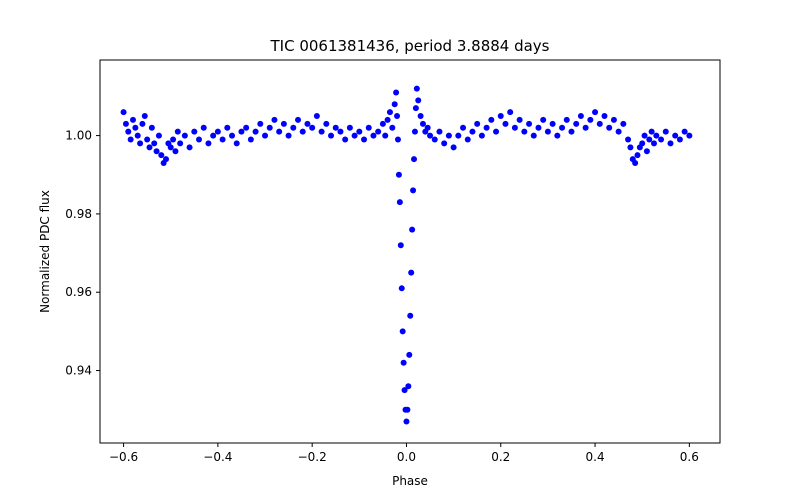 The height and width of the screenshot is (500, 800). What do you see at coordinates (312, 457) in the screenshot?
I see `x-tick-label: −0.2` at bounding box center [312, 457].